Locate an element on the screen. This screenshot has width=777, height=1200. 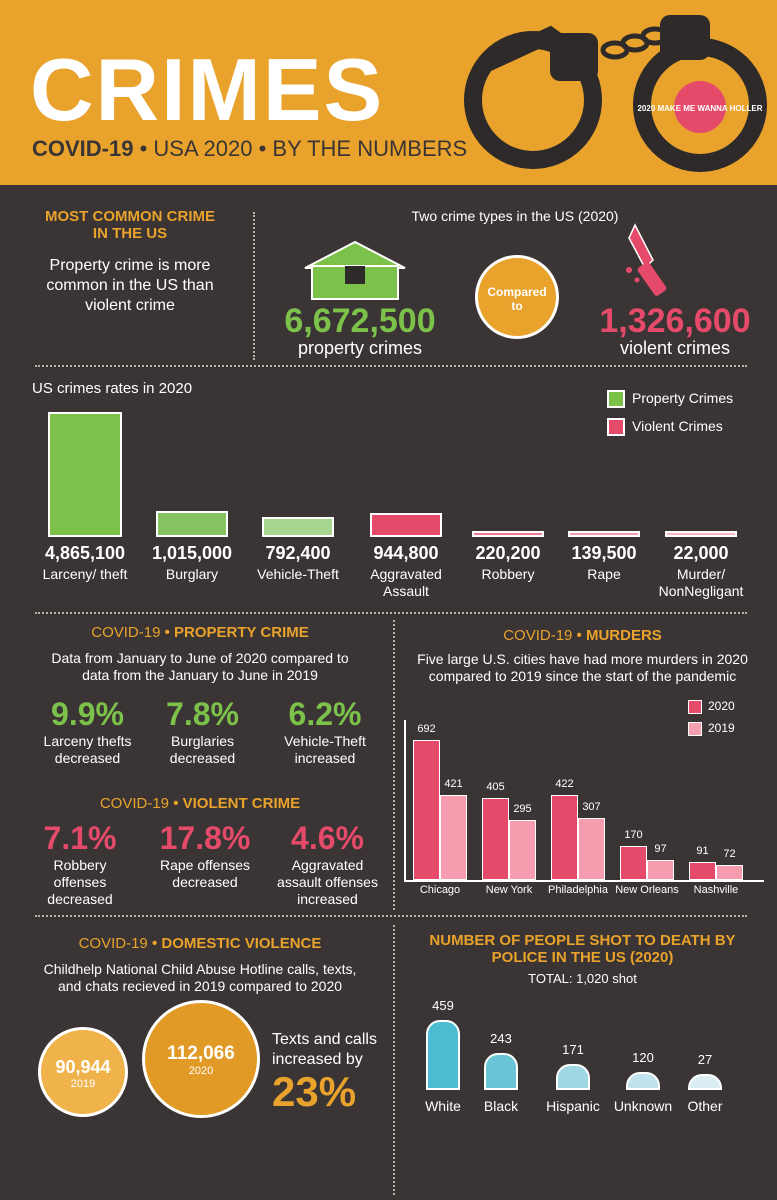
property-total: 6,672,500 is located at coordinates (360, 321).